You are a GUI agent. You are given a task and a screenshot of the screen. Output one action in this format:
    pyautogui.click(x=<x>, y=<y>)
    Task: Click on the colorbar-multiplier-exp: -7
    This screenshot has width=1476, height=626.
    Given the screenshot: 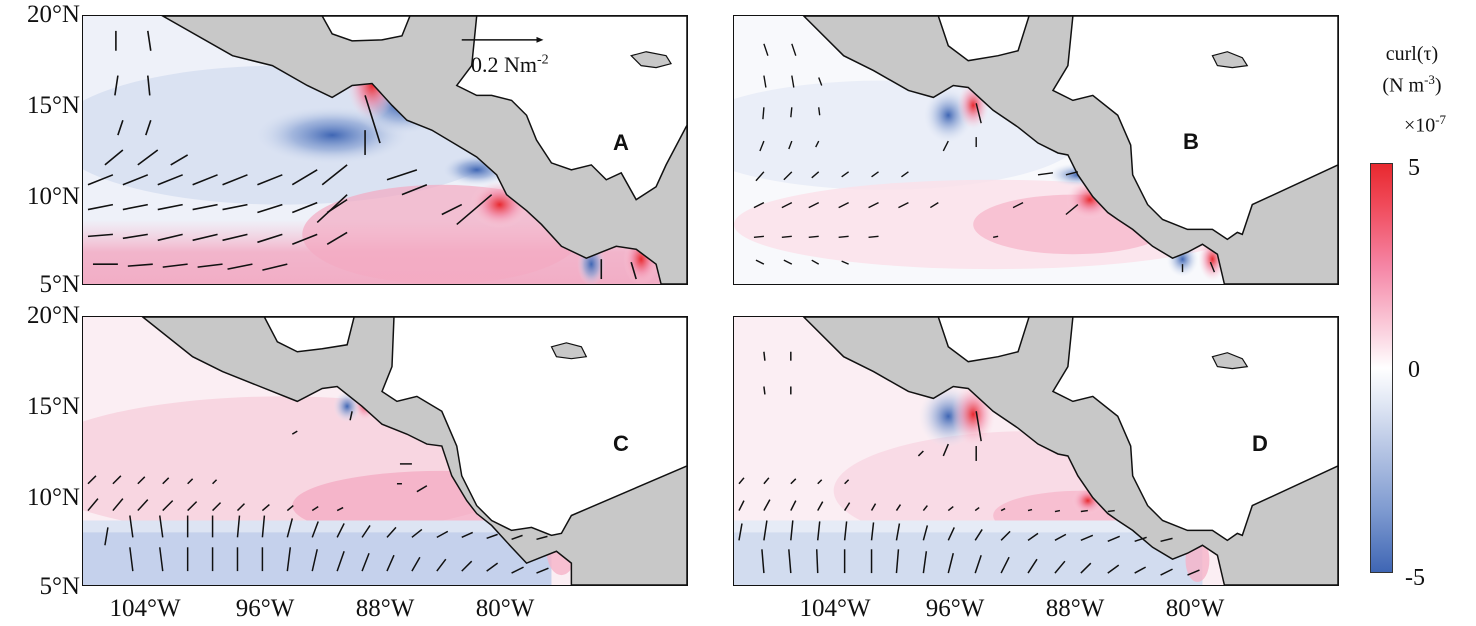 What is the action you would take?
    pyautogui.click(x=1441, y=119)
    